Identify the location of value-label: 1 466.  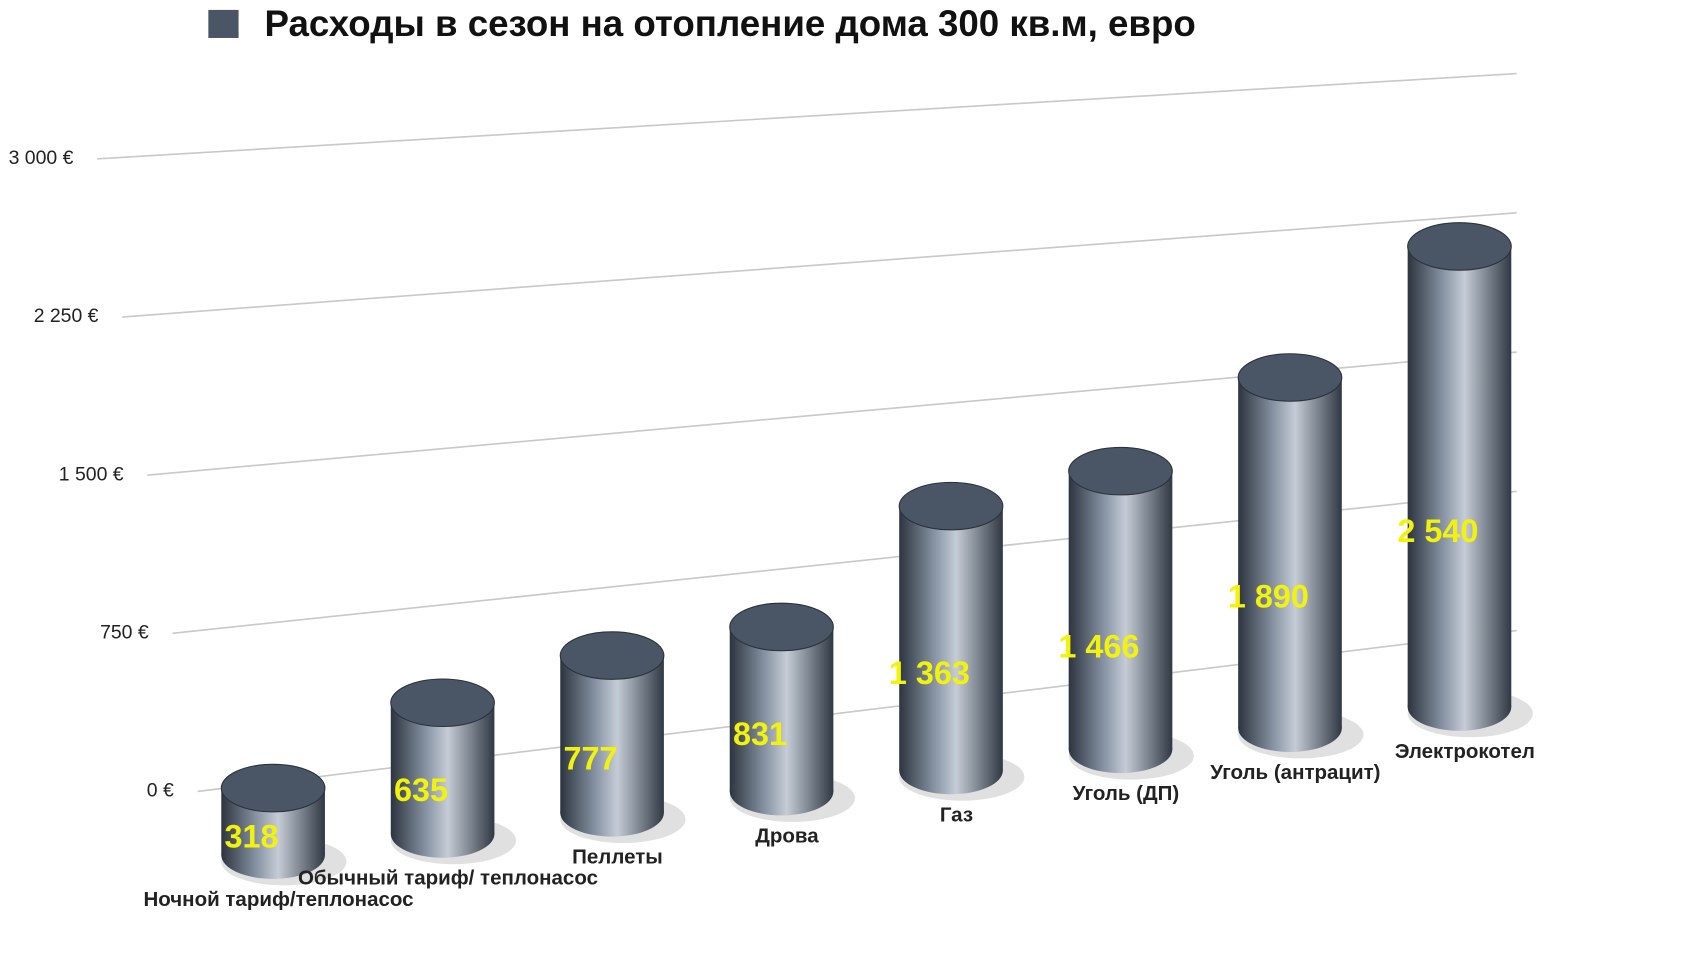
(1098, 646).